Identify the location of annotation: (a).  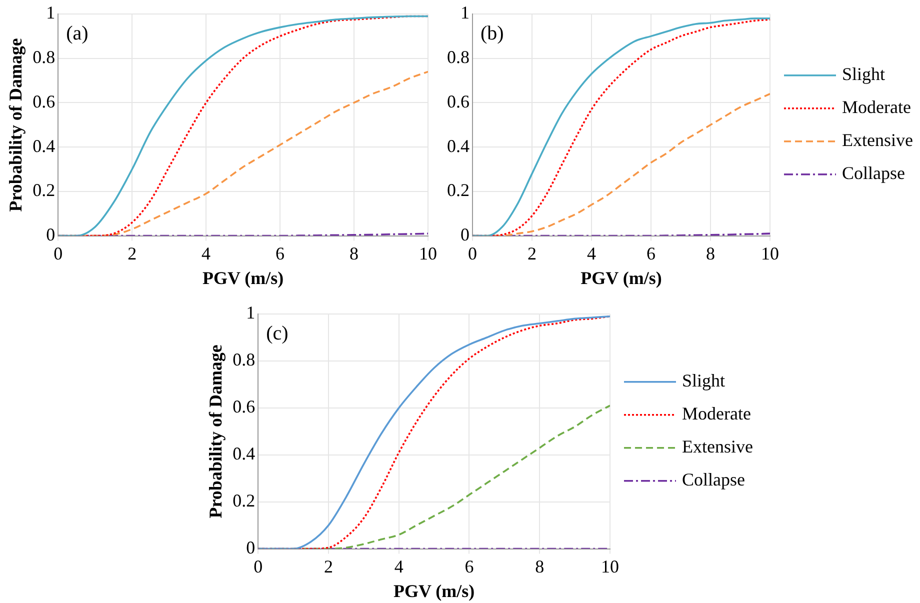
(77, 33).